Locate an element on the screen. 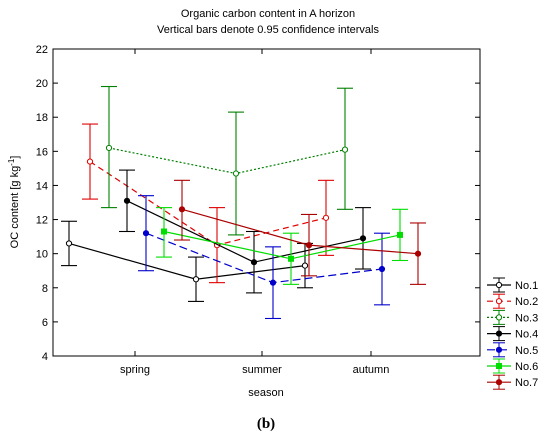 This screenshot has height=441, width=550. legend-label: No.6 is located at coordinates (526, 367).